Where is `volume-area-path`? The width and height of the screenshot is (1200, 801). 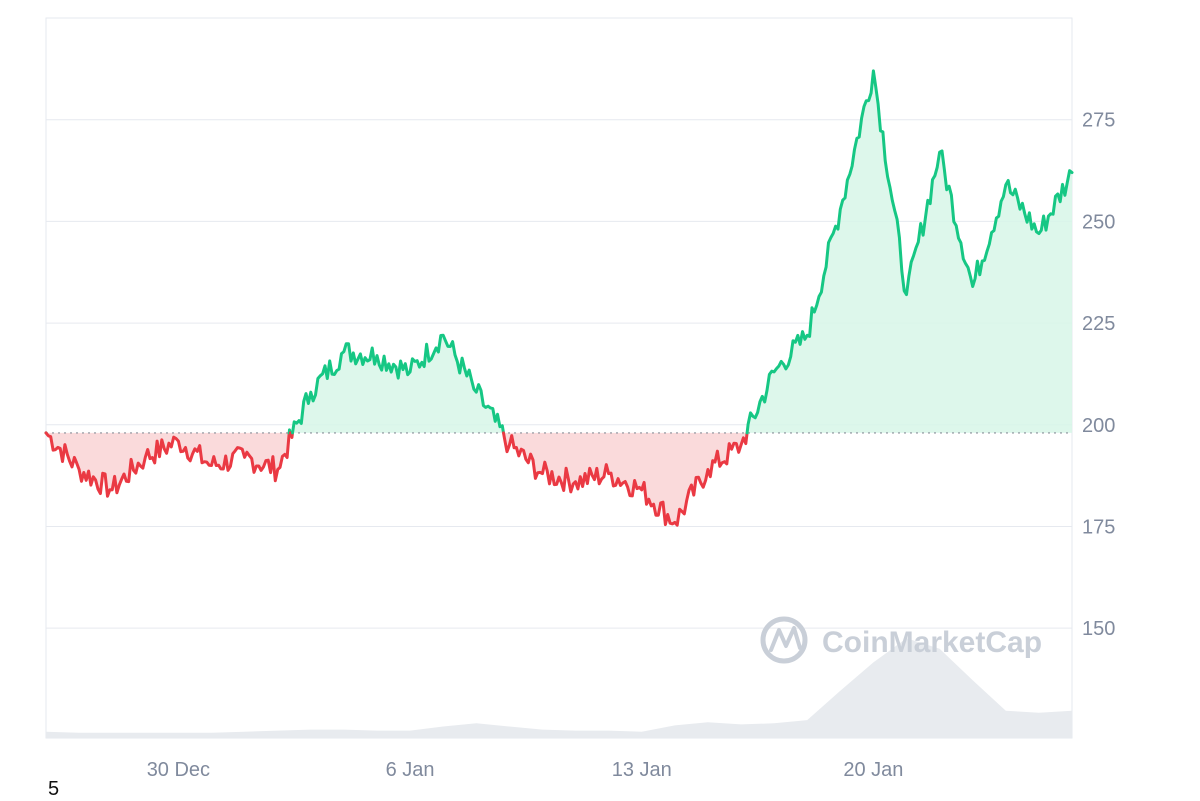
volume-area-path is located at coordinates (559, 688).